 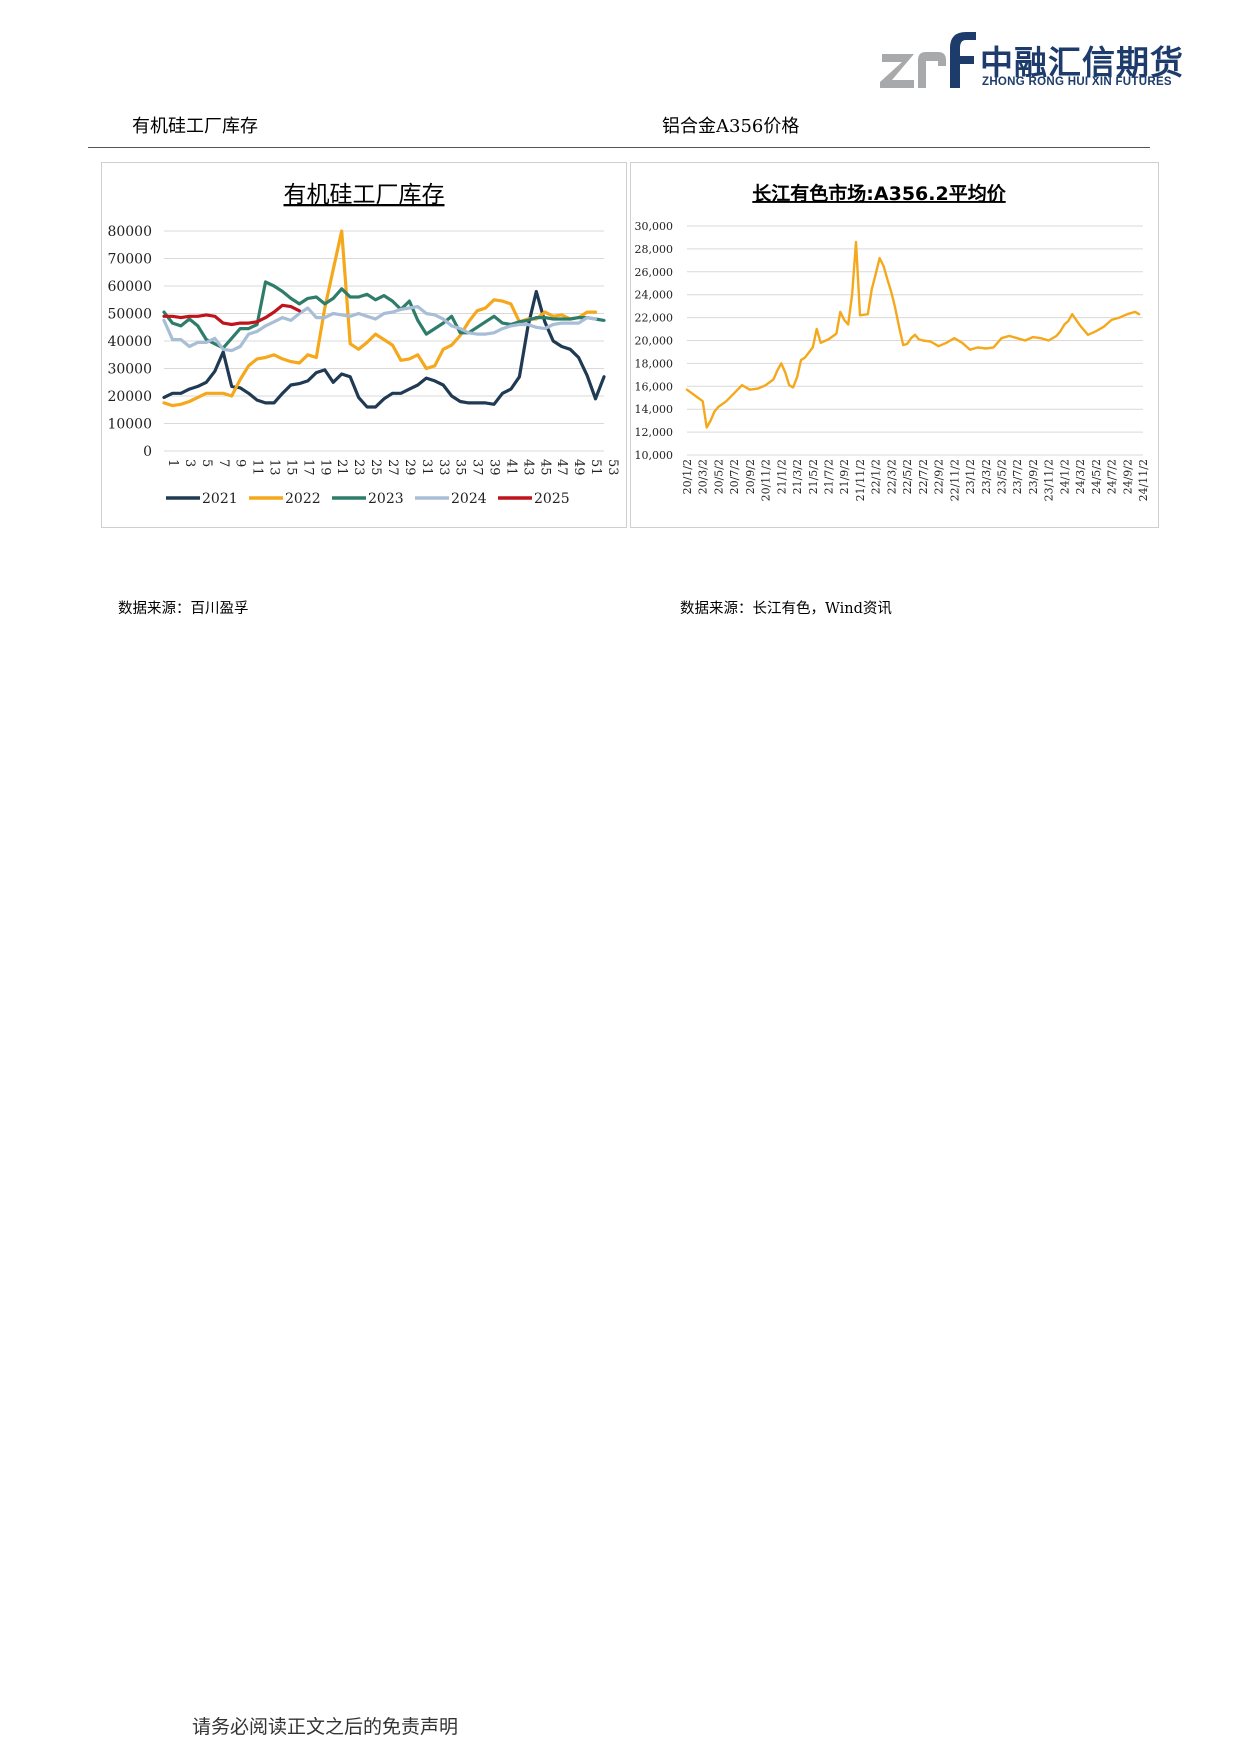 What do you see at coordinates (1049, 480) in the screenshot?
I see `x-tick-label: 23/11/2` at bounding box center [1049, 480].